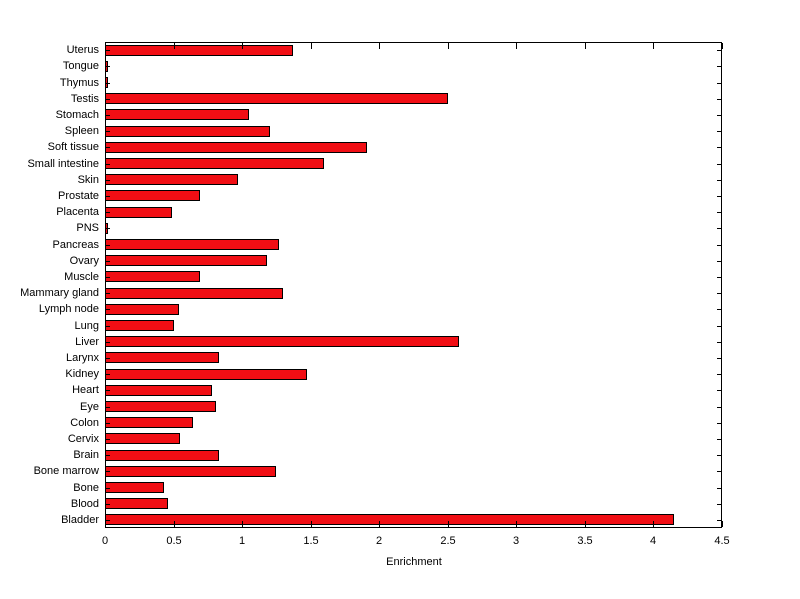 The height and width of the screenshot is (599, 800). I want to click on bar-mammary-gland, so click(194, 293).